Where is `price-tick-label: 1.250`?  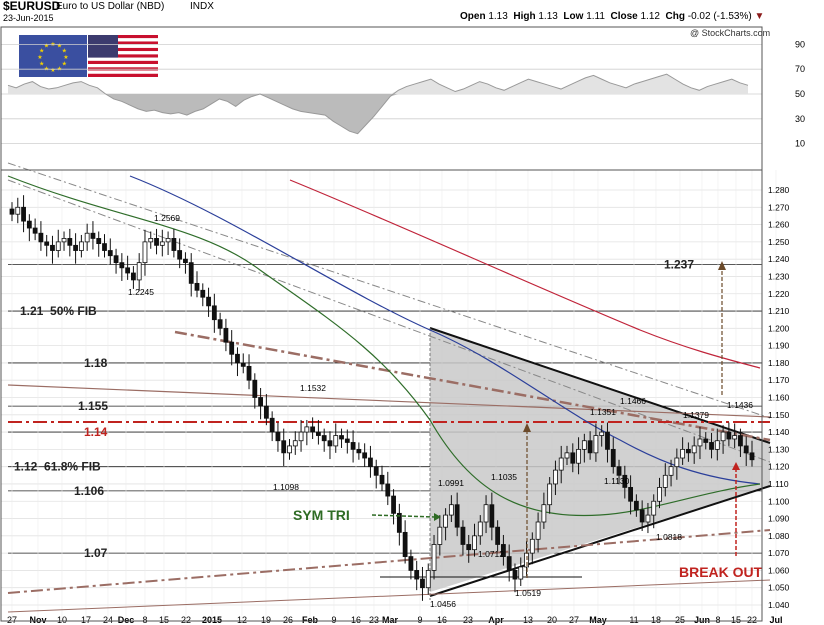 price-tick-label: 1.250 is located at coordinates (779, 242).